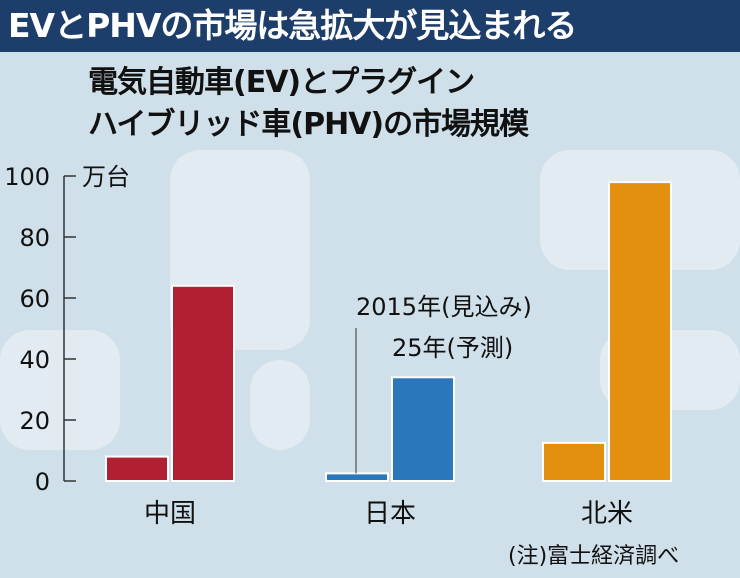 Image resolution: width=740 pixels, height=578 pixels. What do you see at coordinates (106, 177) in the screenshot?
I see `y-unit-label: 万台` at bounding box center [106, 177].